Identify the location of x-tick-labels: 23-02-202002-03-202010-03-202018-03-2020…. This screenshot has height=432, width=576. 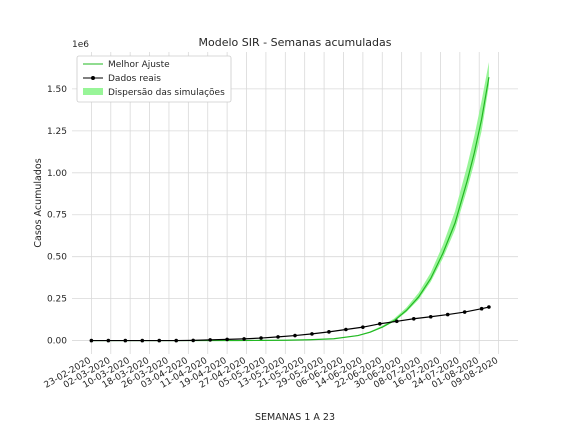
(272, 373).